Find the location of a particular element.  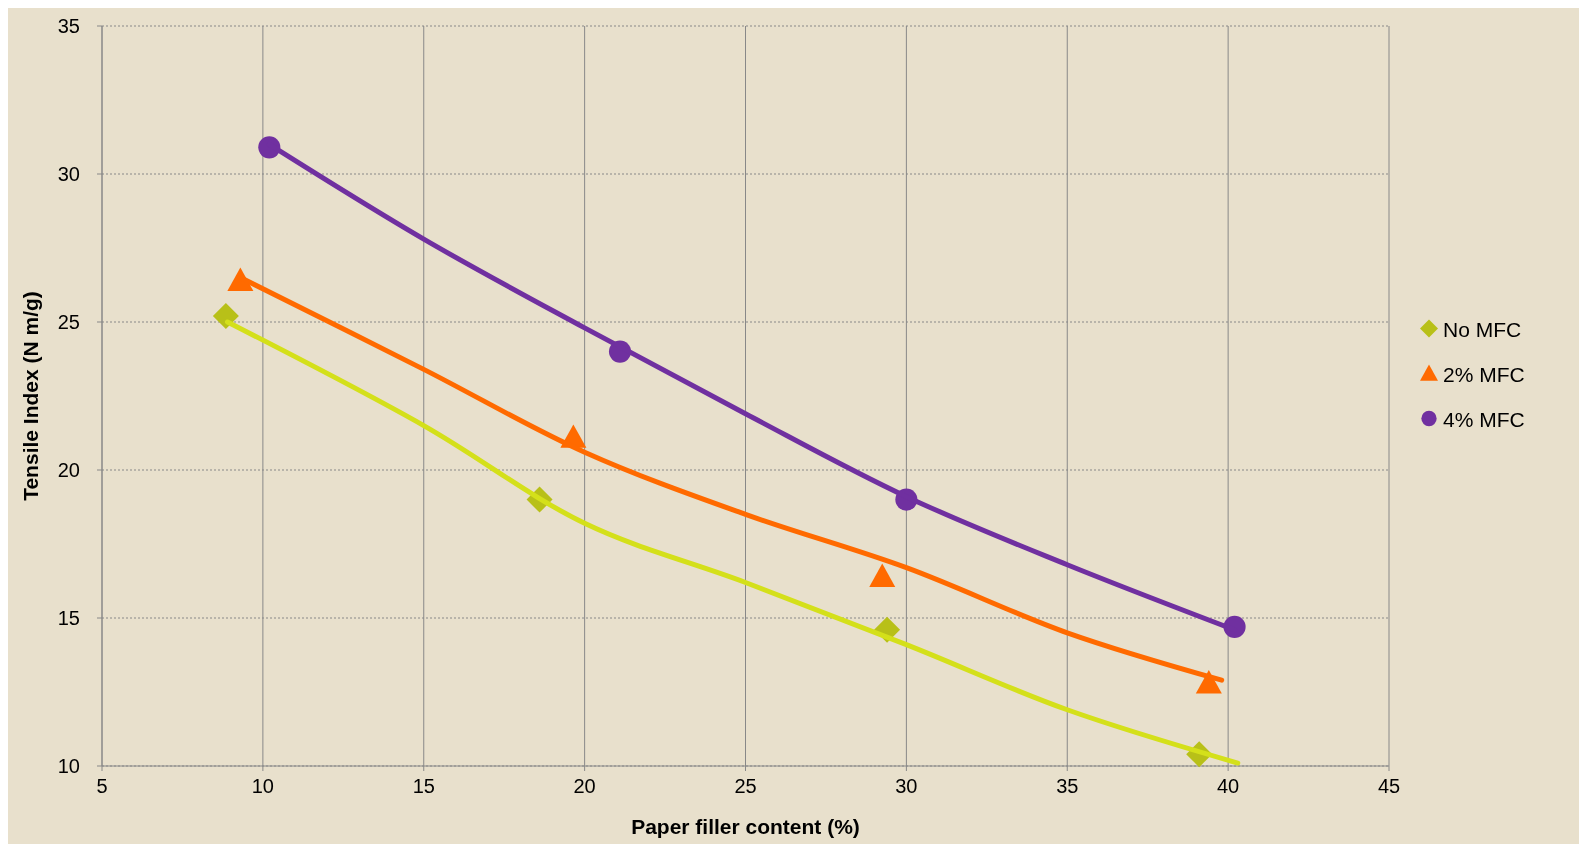

y-tick-label: 10 is located at coordinates (68, 766).